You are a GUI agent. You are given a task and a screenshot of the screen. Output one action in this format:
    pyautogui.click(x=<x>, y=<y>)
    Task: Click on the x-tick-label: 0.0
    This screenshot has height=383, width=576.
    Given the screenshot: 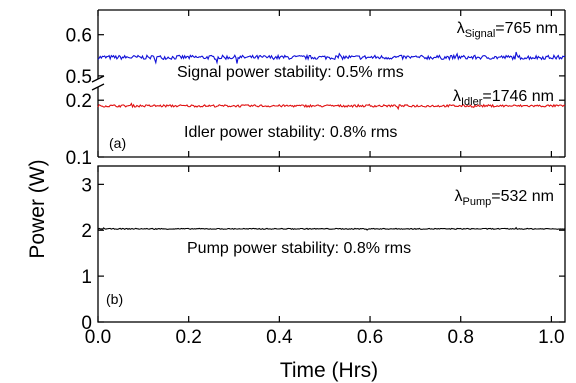 What is the action you would take?
    pyautogui.click(x=98, y=337)
    